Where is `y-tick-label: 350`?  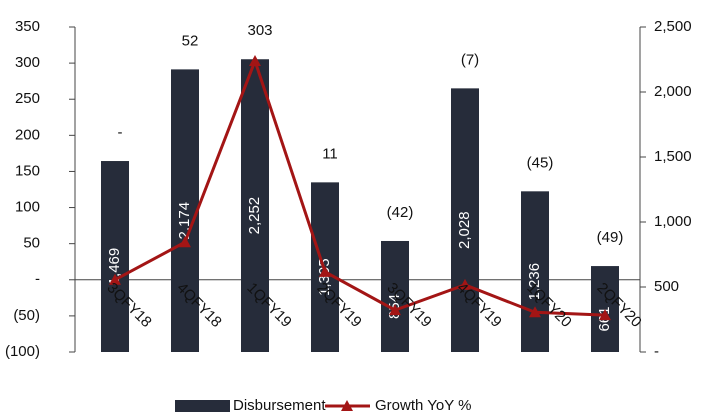
y-tick-label: 350 is located at coordinates (27, 26).